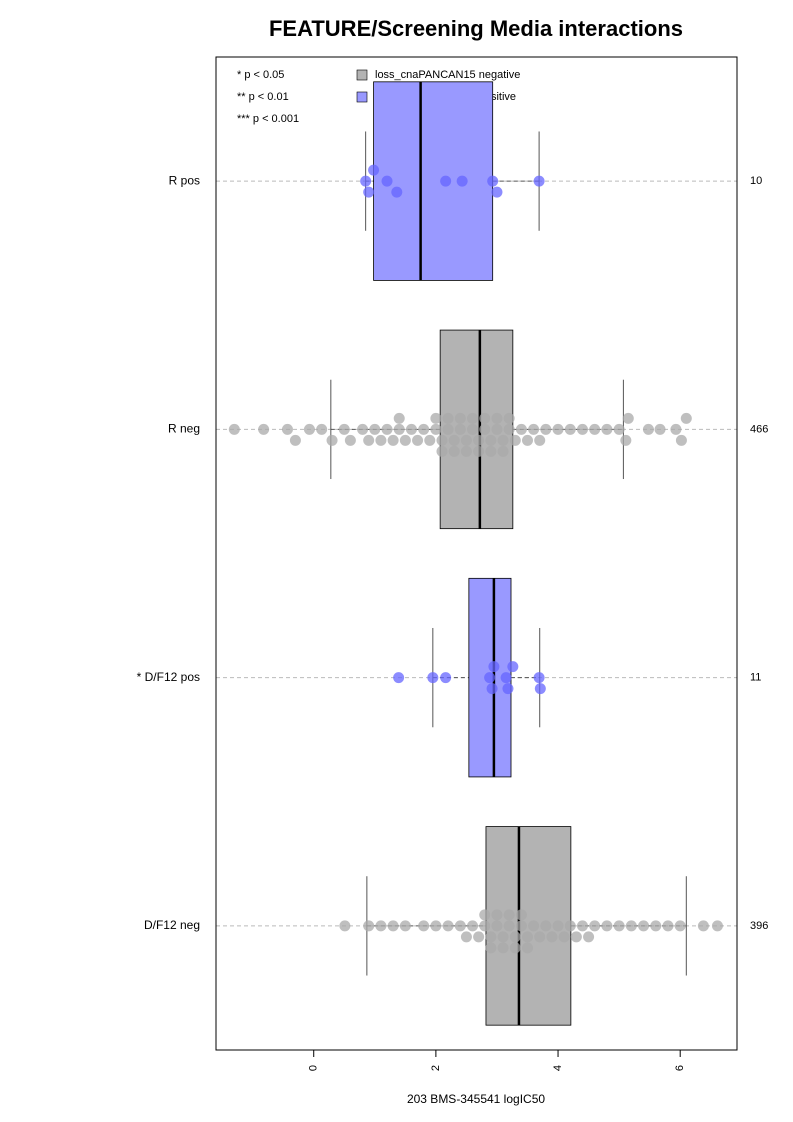 Image resolution: width=793 pixels, height=1122 pixels. Describe the element at coordinates (447, 75) in the screenshot. I see `legend-label: loss_cnaPANCAN15 negative` at that location.